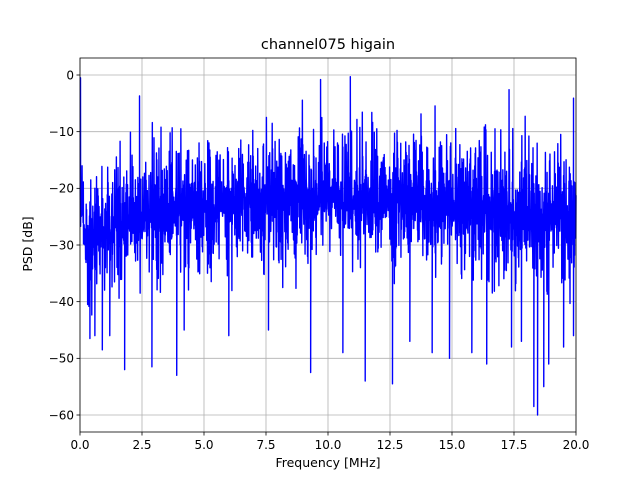 This screenshot has height=484, width=640. I want to click on x-tick-label: 15.0, so click(452, 445).